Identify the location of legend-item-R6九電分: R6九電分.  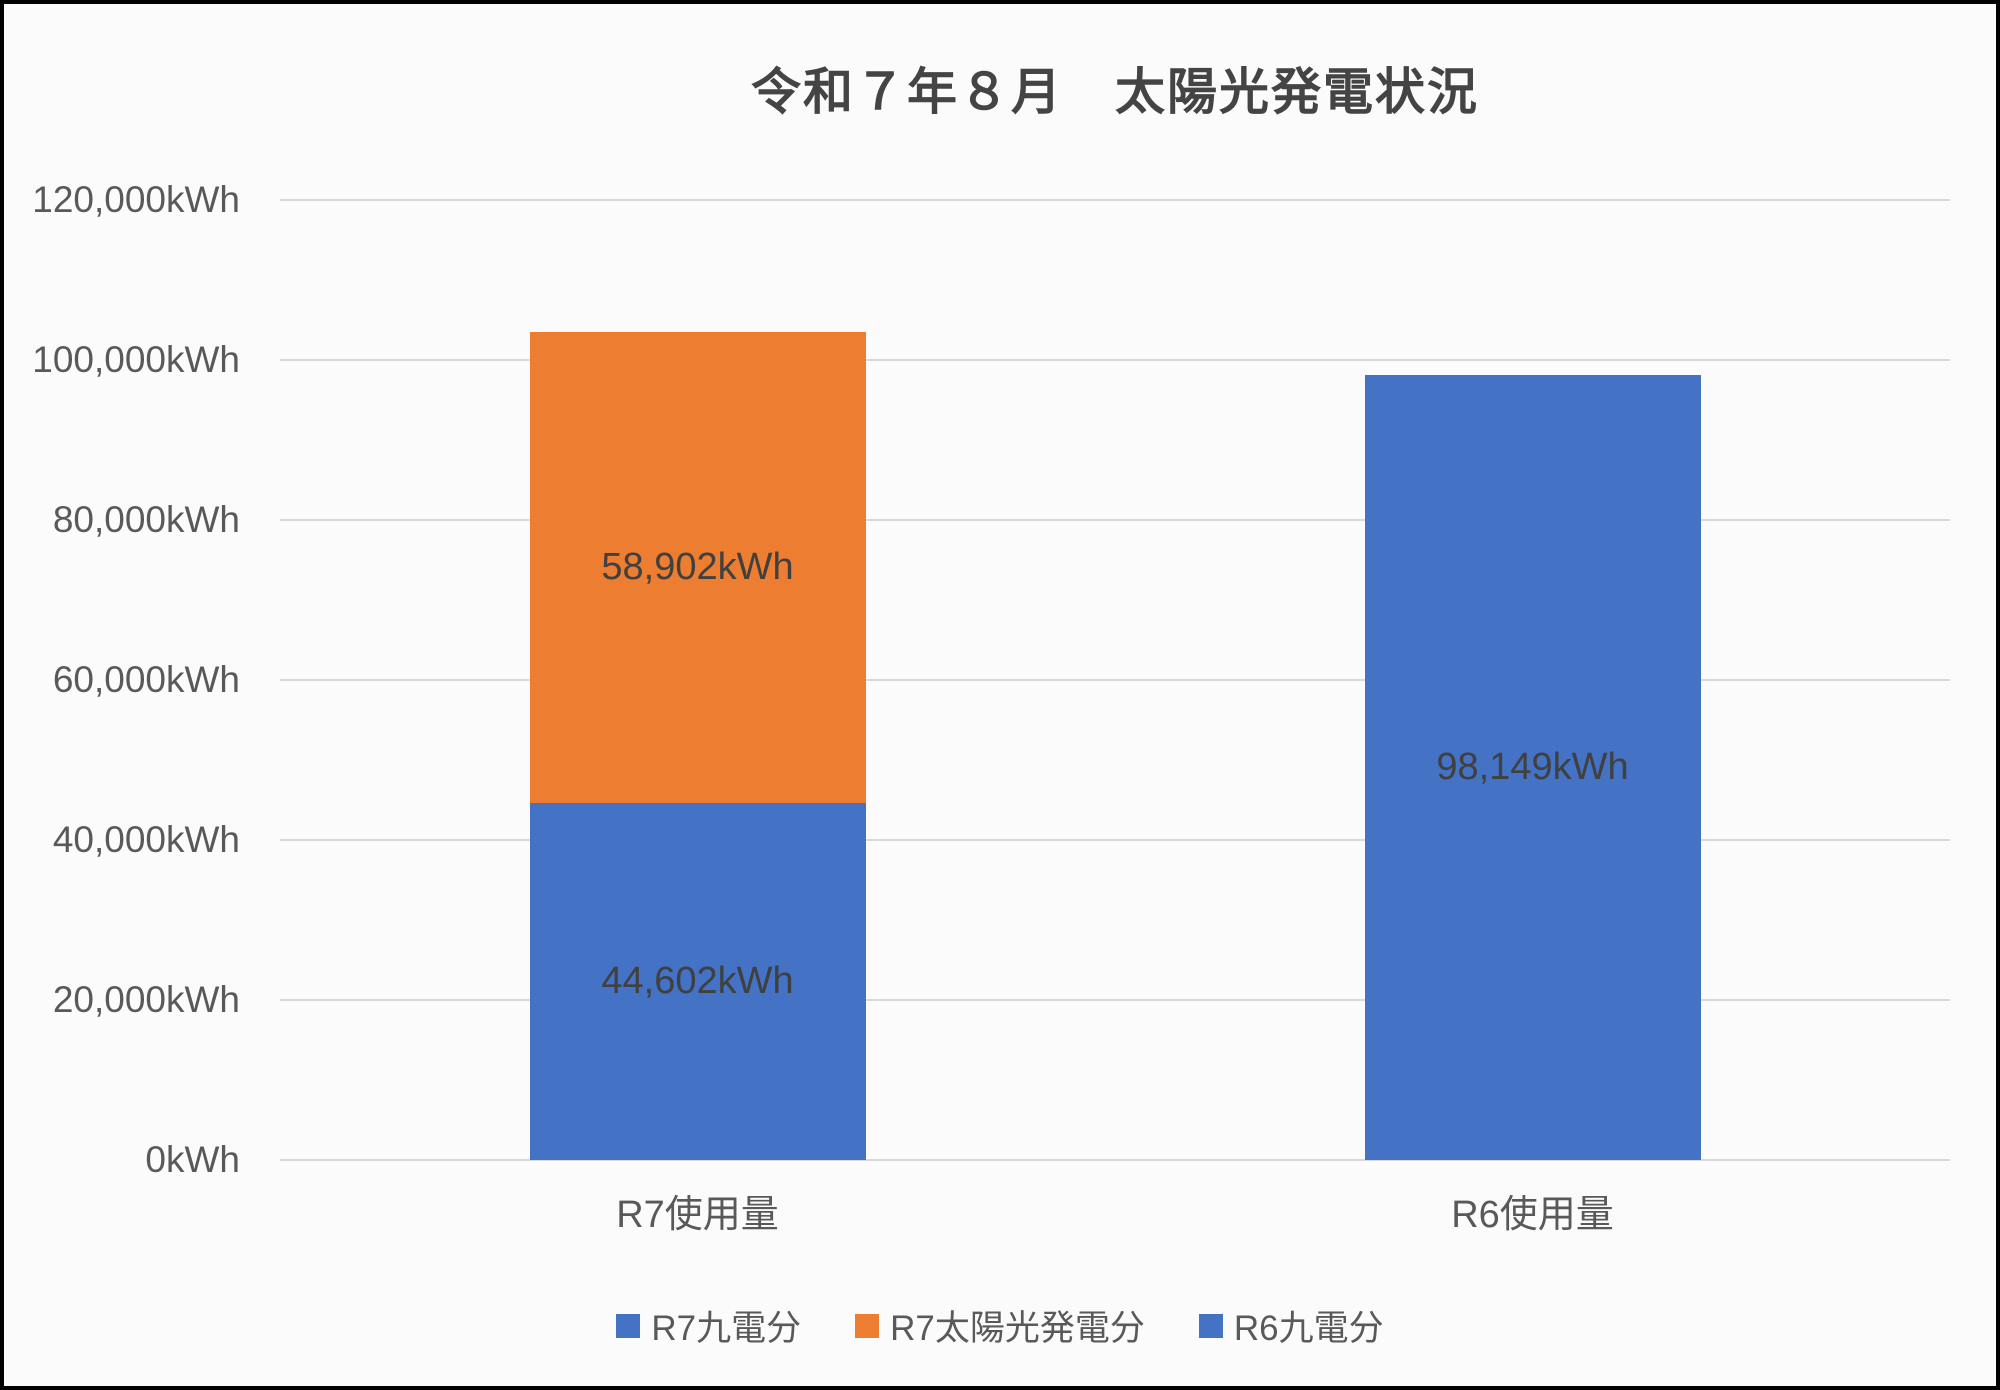
(1291, 1325).